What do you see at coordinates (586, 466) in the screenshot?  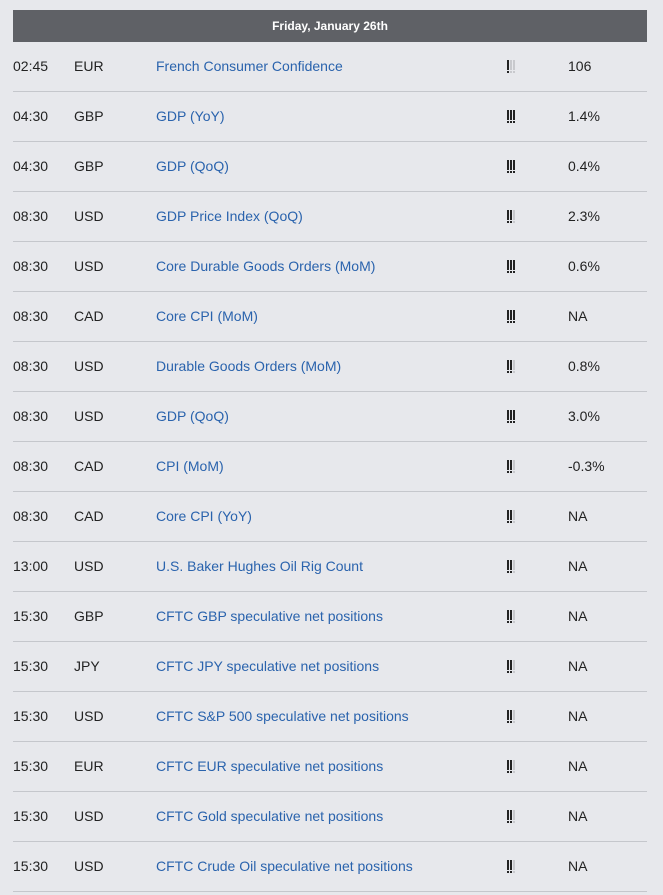 I see `event-actual: -0.3%` at bounding box center [586, 466].